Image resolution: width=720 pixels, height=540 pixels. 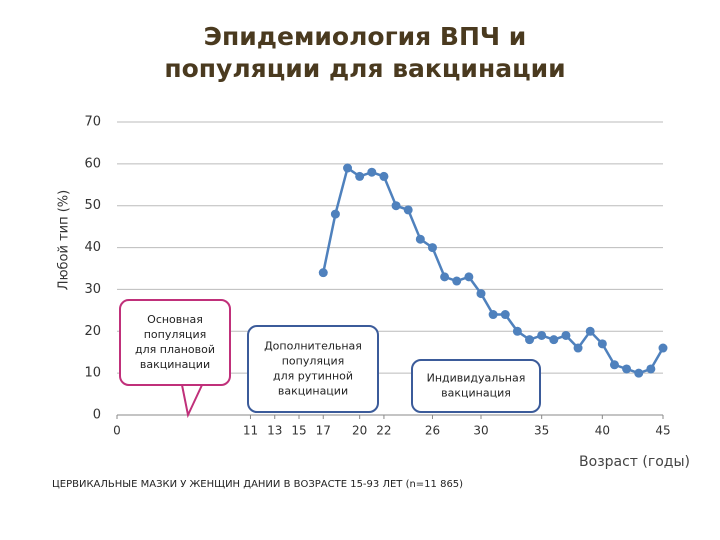 I want to click on y-axis-label: Любой тип (%), so click(x=64, y=240).